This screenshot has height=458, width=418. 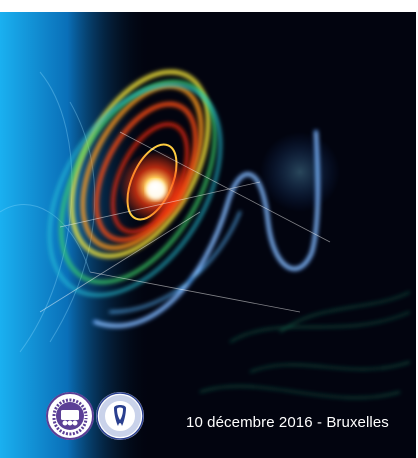 What do you see at coordinates (287, 422) in the screenshot?
I see `event-date-location: 10 décembre 2016 - Bruxelles` at bounding box center [287, 422].